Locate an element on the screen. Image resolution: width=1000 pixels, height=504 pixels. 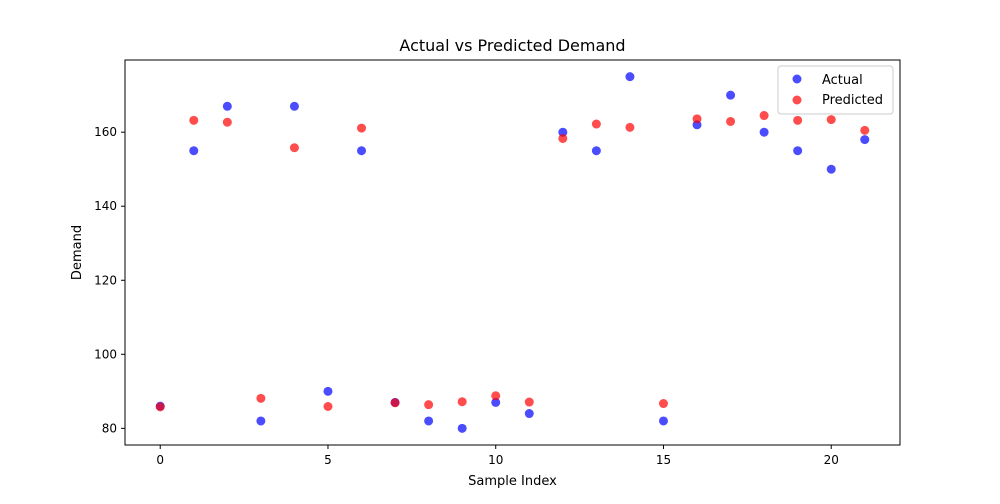
y-tick-label: 140 is located at coordinates (105, 206).